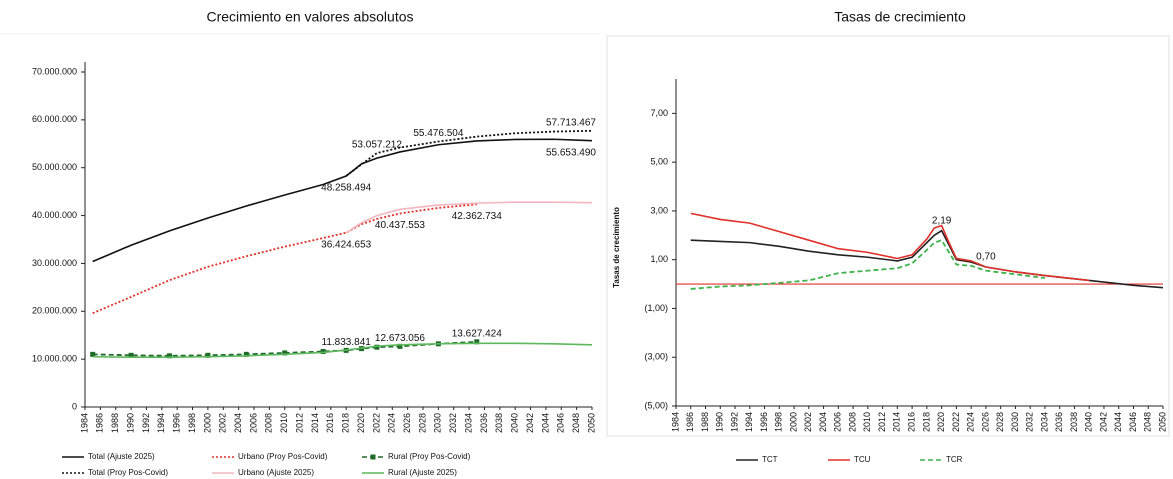 This screenshot has height=479, width=1173. Describe the element at coordinates (74, 406) in the screenshot. I see `y-tick-label: 0` at that location.